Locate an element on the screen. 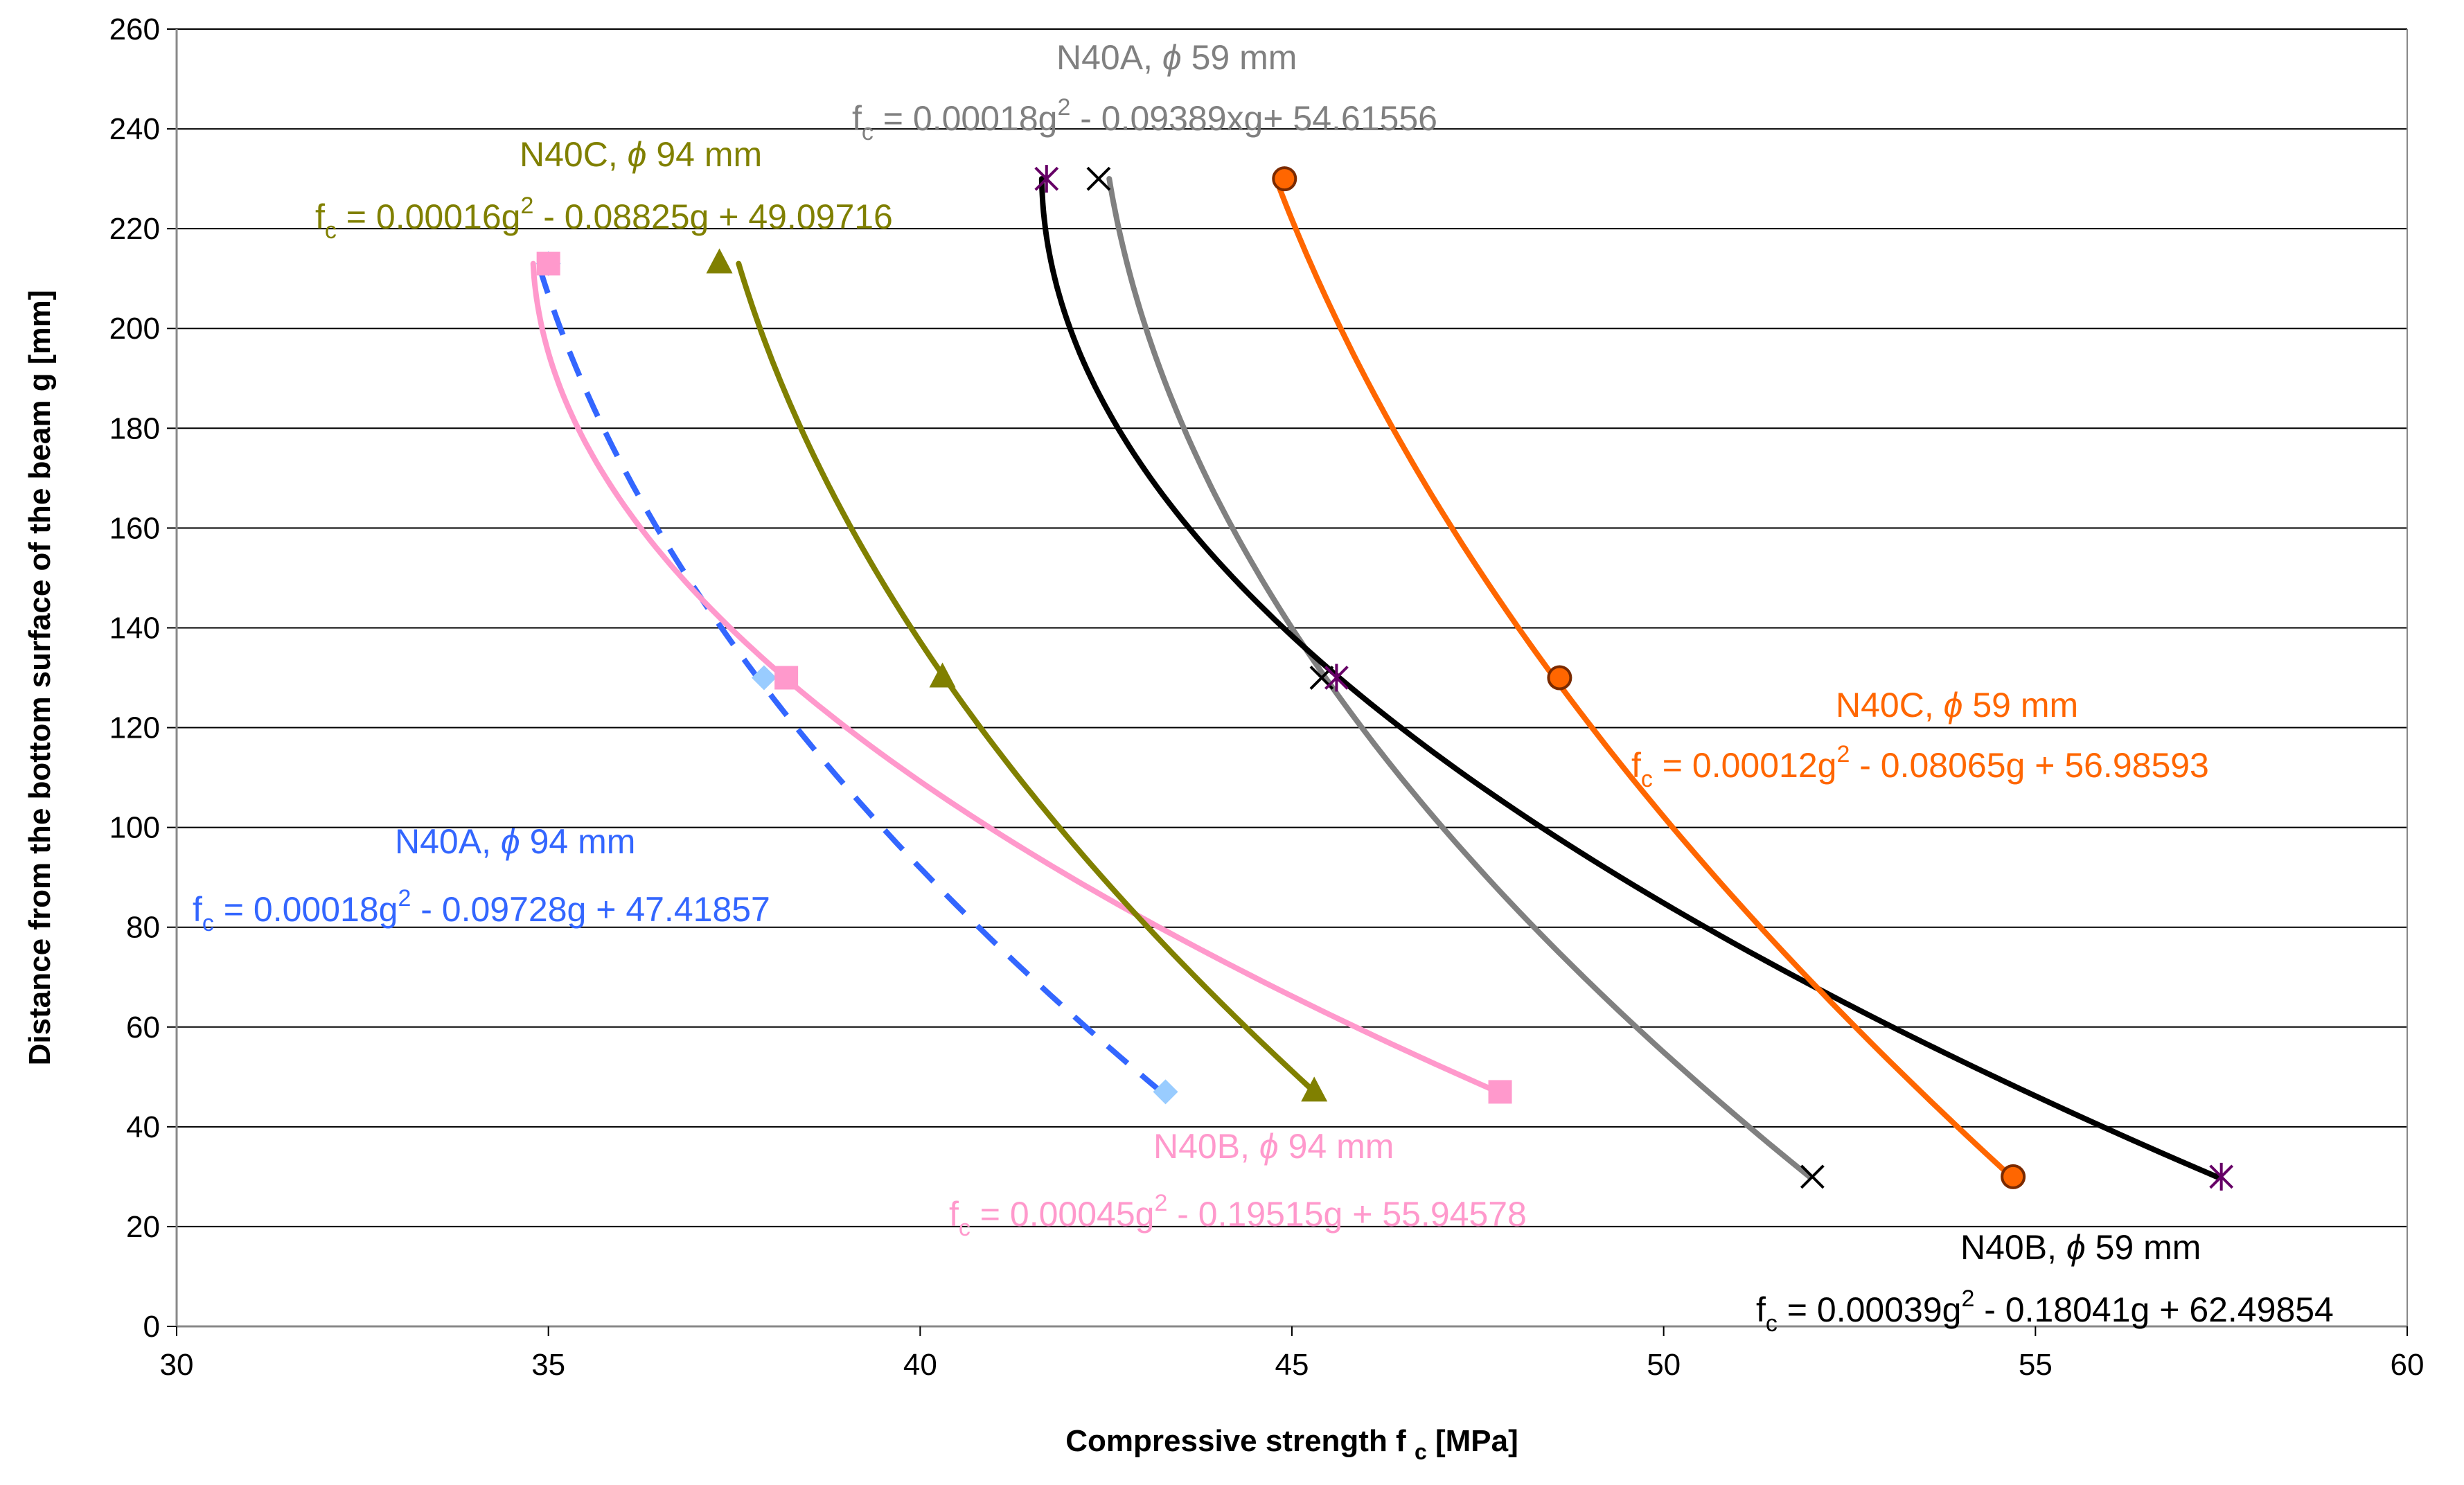  series-2-label: N40B, ϕ 94 mm is located at coordinates (1273, 1146).